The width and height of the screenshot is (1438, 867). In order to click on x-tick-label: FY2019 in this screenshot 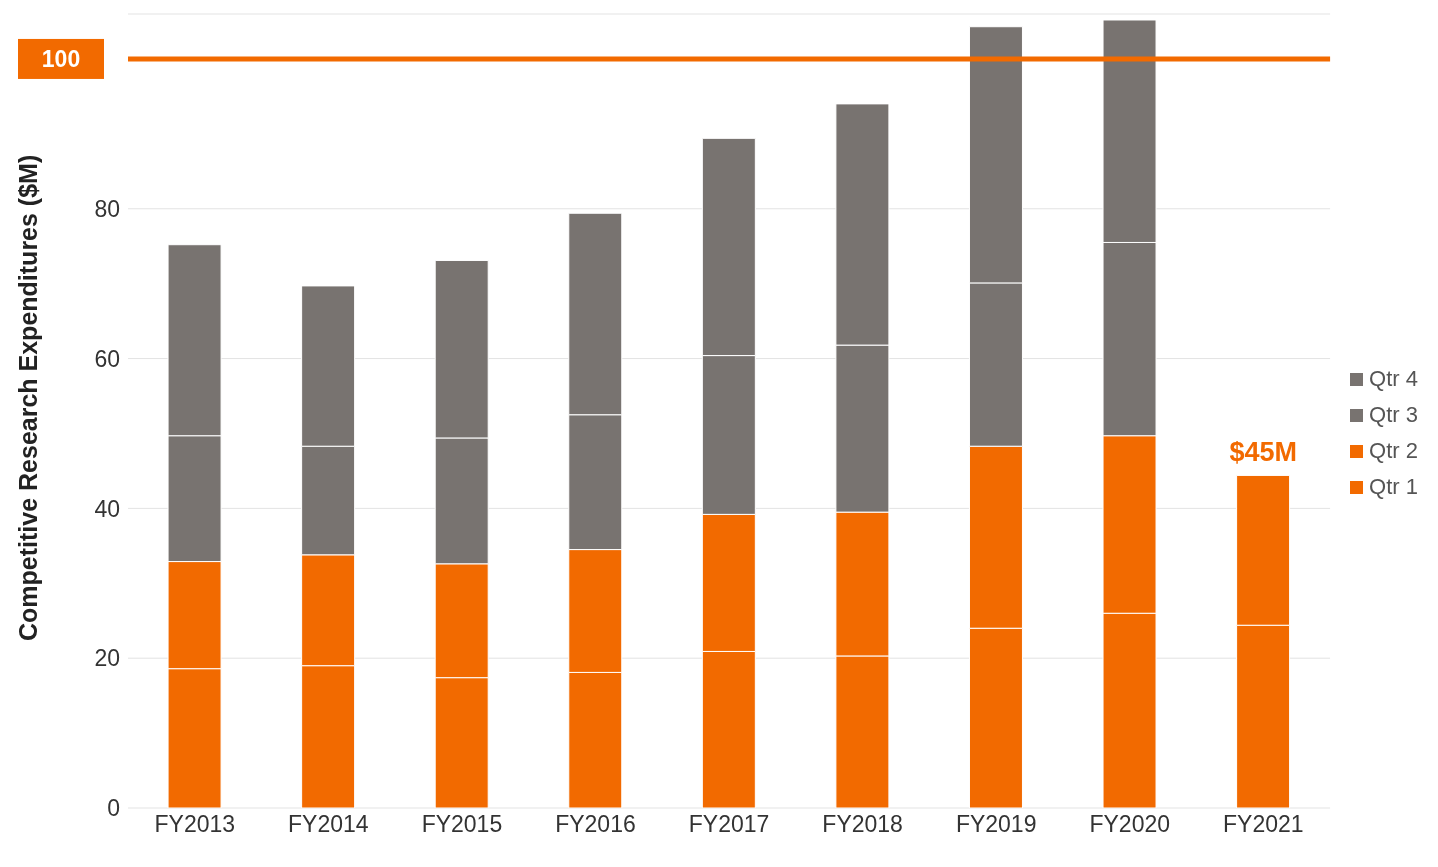, I will do `click(996, 824)`.